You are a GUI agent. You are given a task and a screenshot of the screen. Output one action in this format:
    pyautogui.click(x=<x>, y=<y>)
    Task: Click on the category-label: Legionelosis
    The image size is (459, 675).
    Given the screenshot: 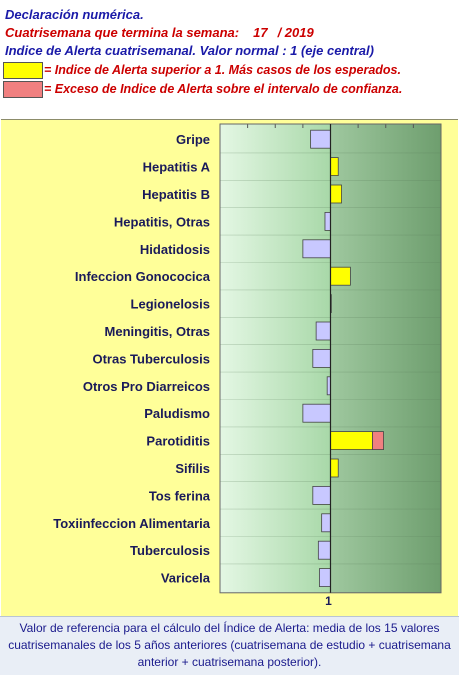 What is the action you would take?
    pyautogui.click(x=170, y=304)
    